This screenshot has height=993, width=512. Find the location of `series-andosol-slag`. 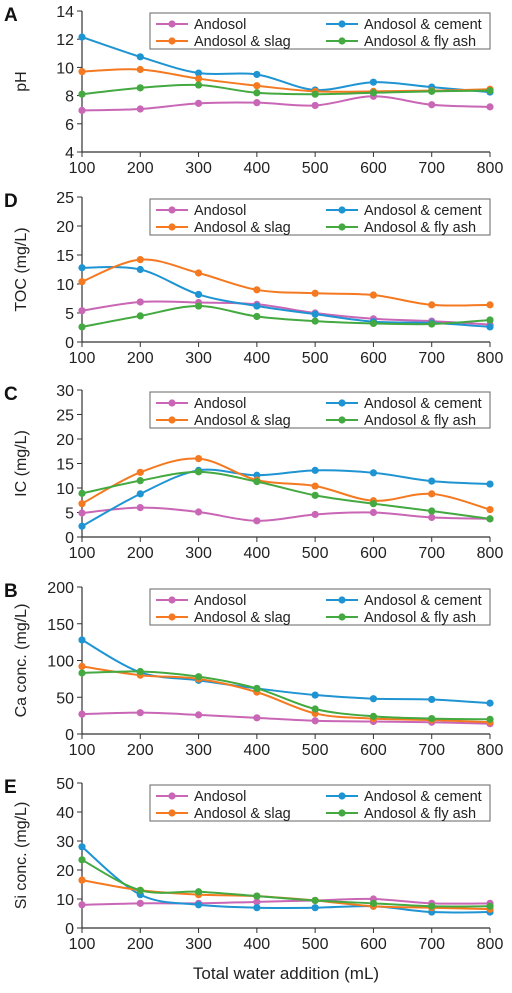

series-andosol-slag is located at coordinates (286, 282).